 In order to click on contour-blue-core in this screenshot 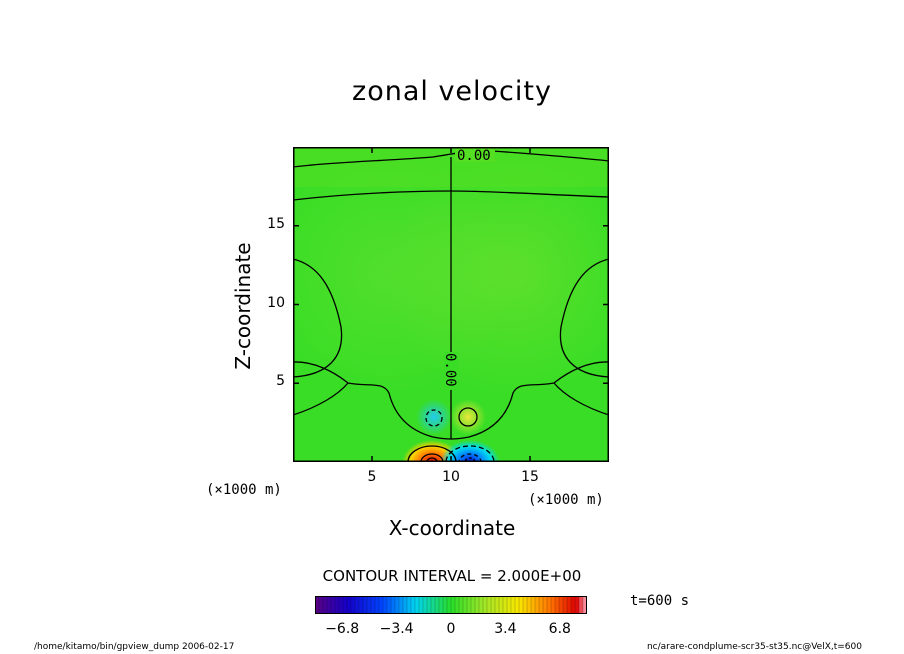, I will do `click(470, 459)`.